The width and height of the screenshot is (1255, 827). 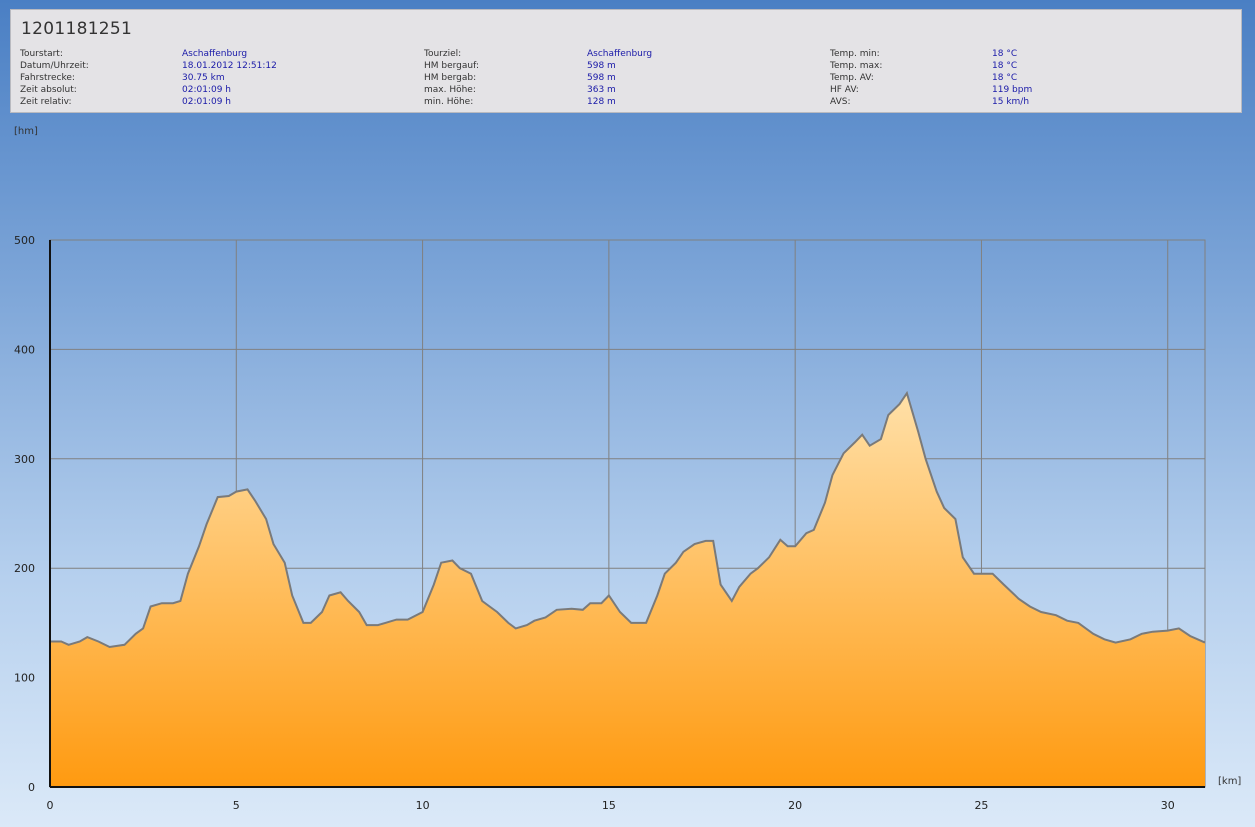 I want to click on info-label: Temp. min:, so click(x=855, y=54).